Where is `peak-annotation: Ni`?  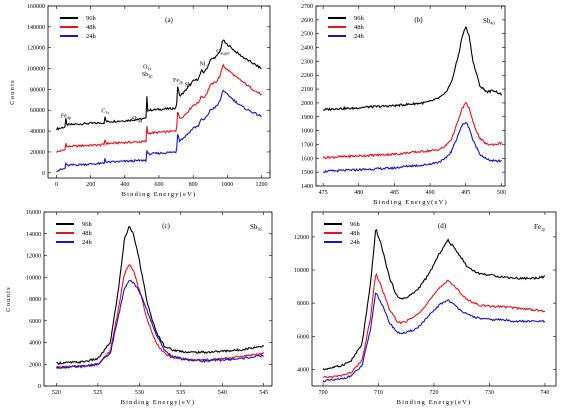
peak-annotation: Ni is located at coordinates (203, 64).